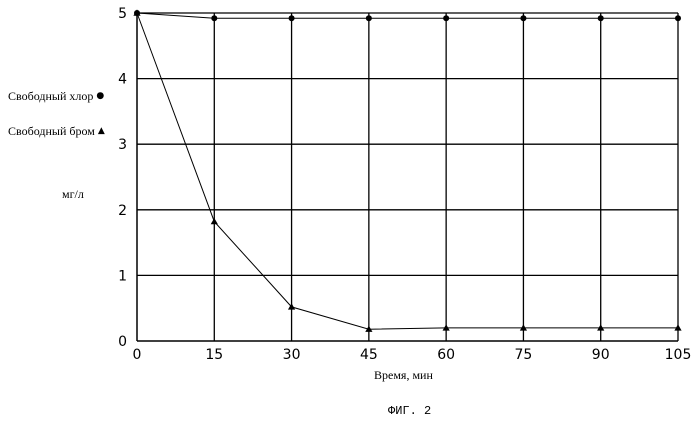 The height and width of the screenshot is (425, 699). What do you see at coordinates (122, 276) in the screenshot?
I see `y-tick-label-1: 1` at bounding box center [122, 276].